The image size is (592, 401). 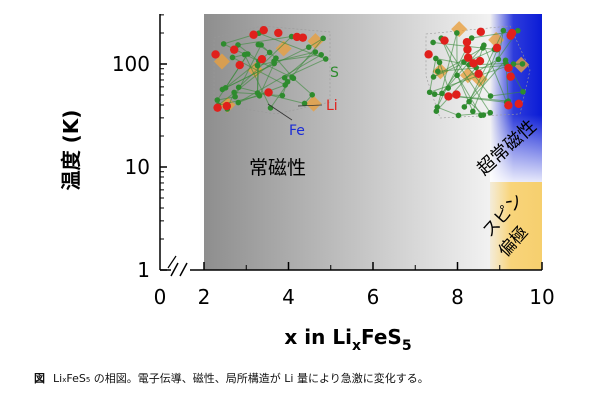 What do you see at coordinates (204, 297) in the screenshot?
I see `x-tick-label: 2` at bounding box center [204, 297].